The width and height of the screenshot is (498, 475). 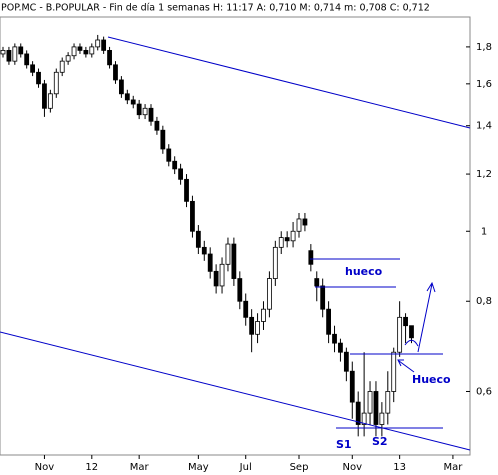 What do you see at coordinates (484, 231) in the screenshot?
I see `y-tick-label: 1` at bounding box center [484, 231].